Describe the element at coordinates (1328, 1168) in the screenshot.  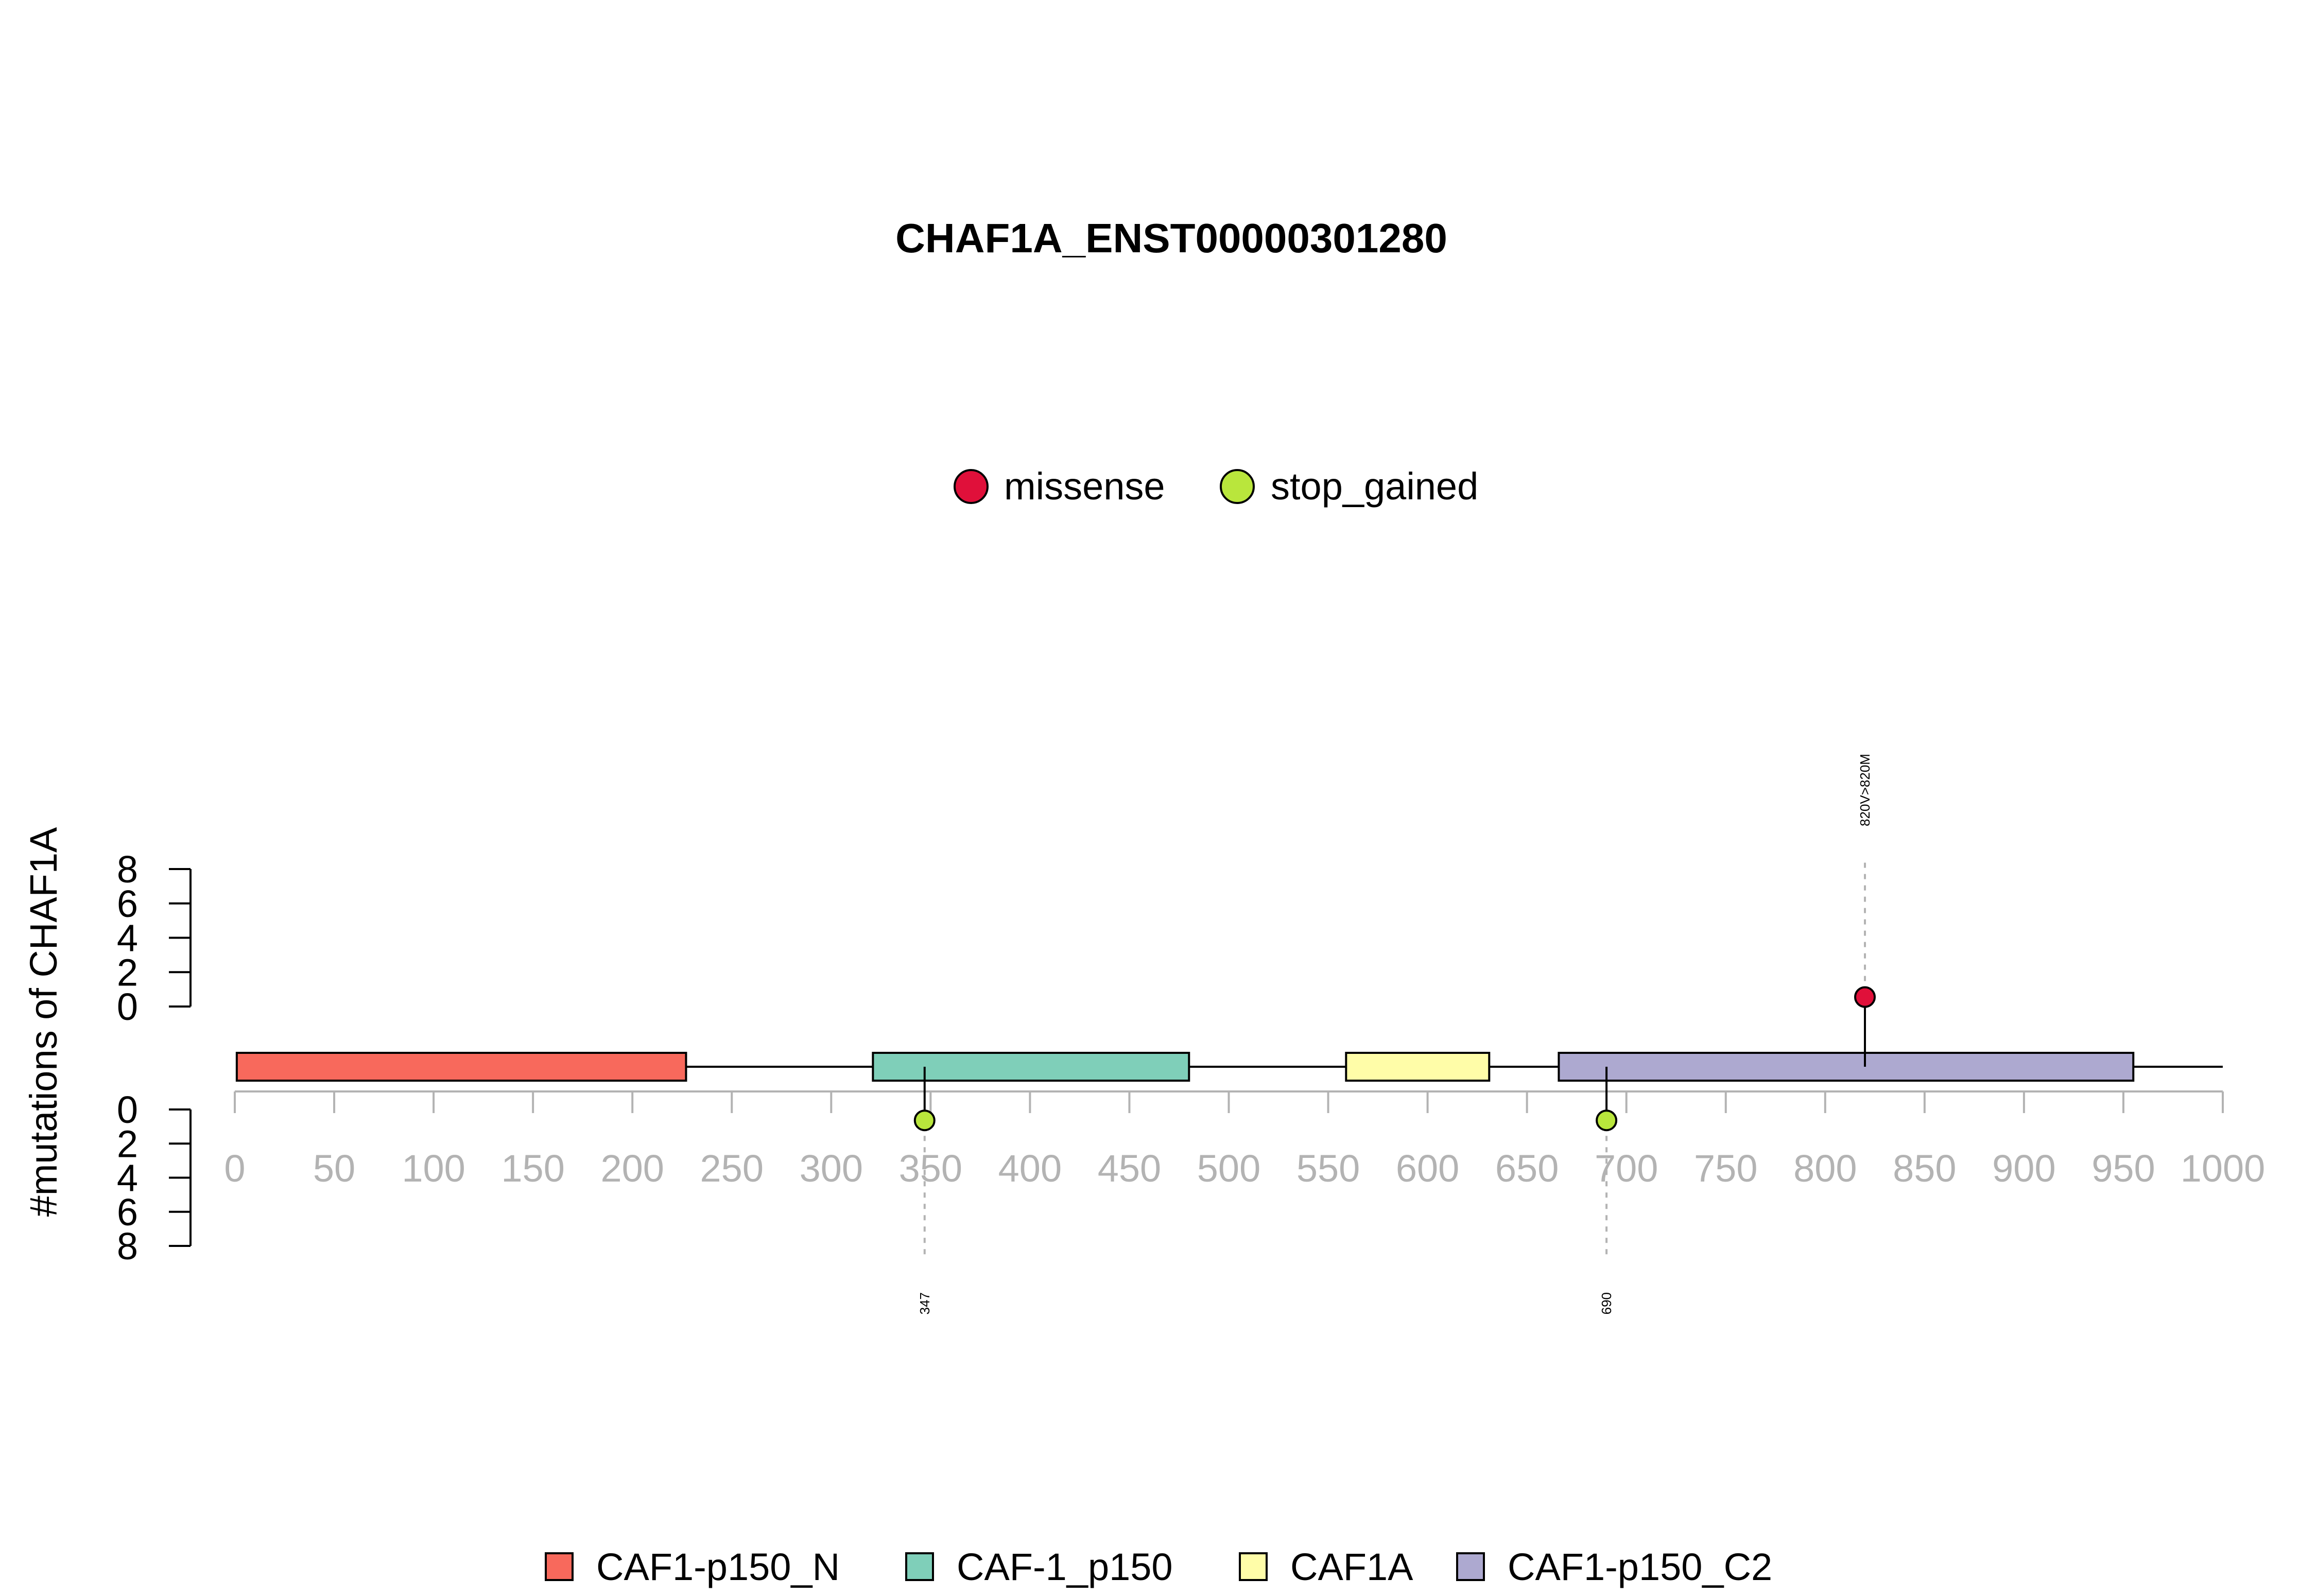
I see `x-tick-label: 550` at that location.